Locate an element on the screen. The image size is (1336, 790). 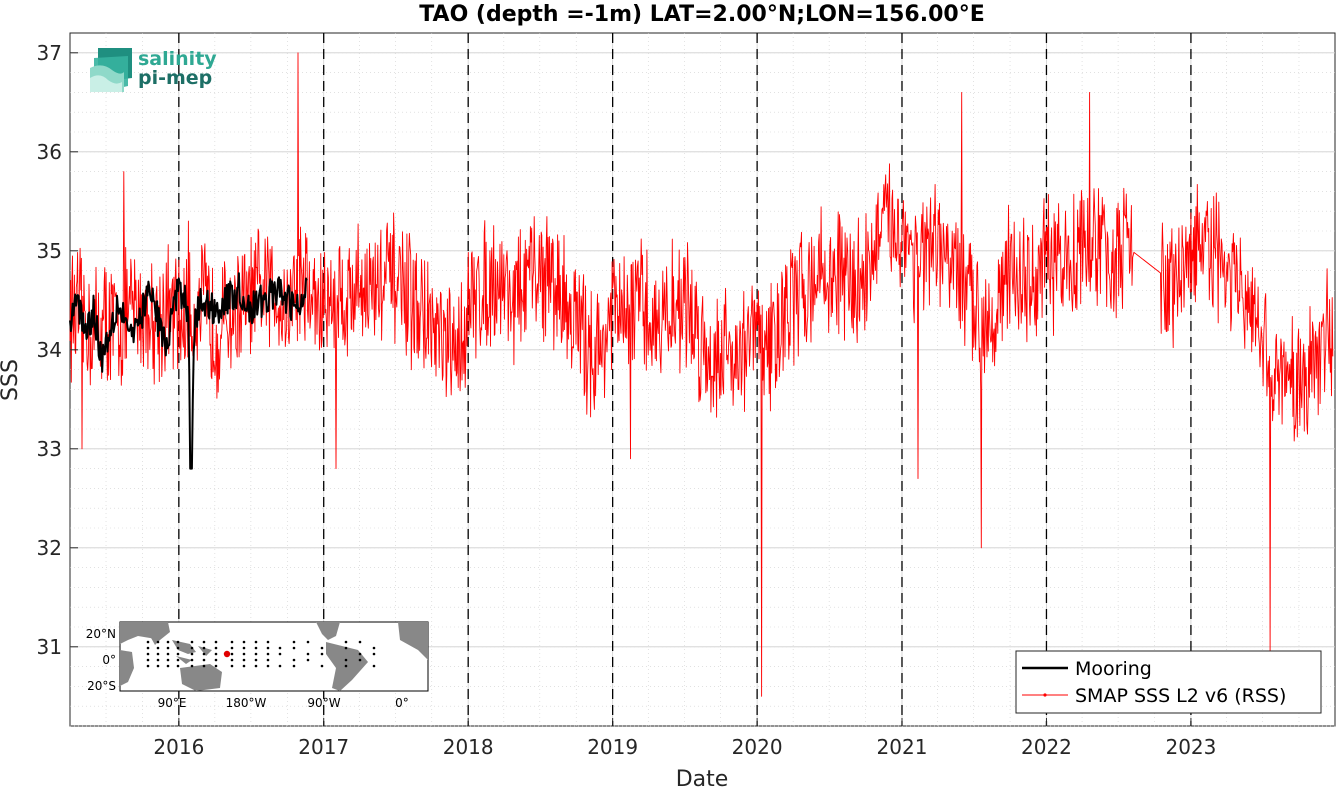
maritime-continent is located at coordinates (192, 652).